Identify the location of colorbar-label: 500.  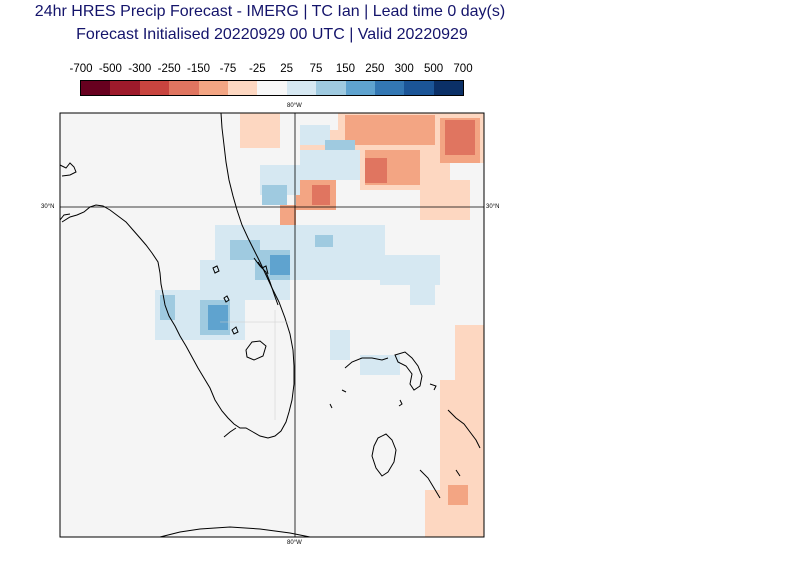
(434, 69).